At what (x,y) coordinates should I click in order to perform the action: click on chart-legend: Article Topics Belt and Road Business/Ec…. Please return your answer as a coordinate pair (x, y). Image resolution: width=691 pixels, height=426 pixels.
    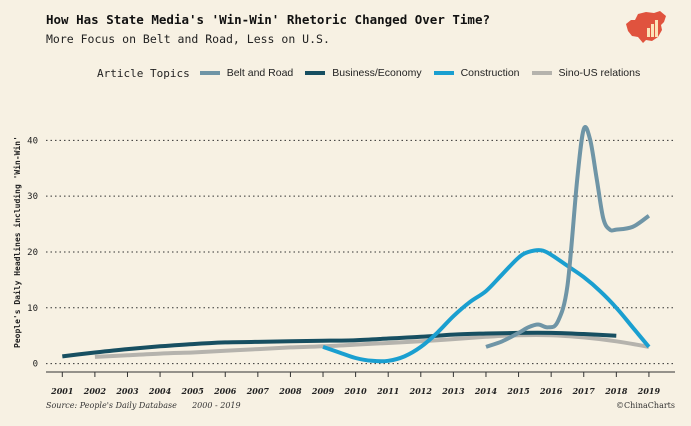
    Looking at the image, I should click on (374, 73).